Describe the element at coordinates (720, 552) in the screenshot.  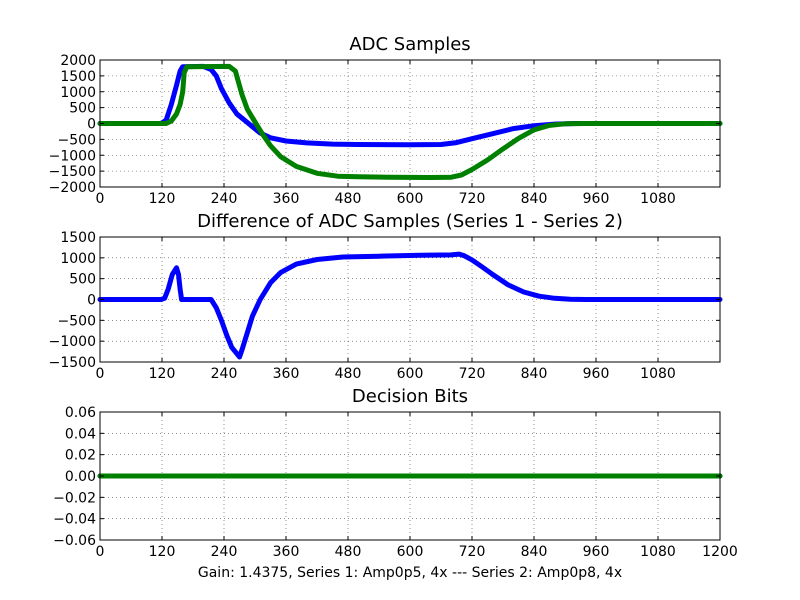
I see `x-tick-label: 1200` at that location.